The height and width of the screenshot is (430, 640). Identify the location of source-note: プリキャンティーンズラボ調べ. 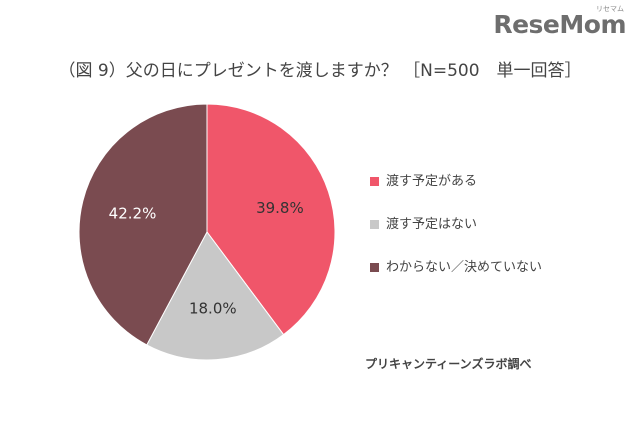
(448, 364).